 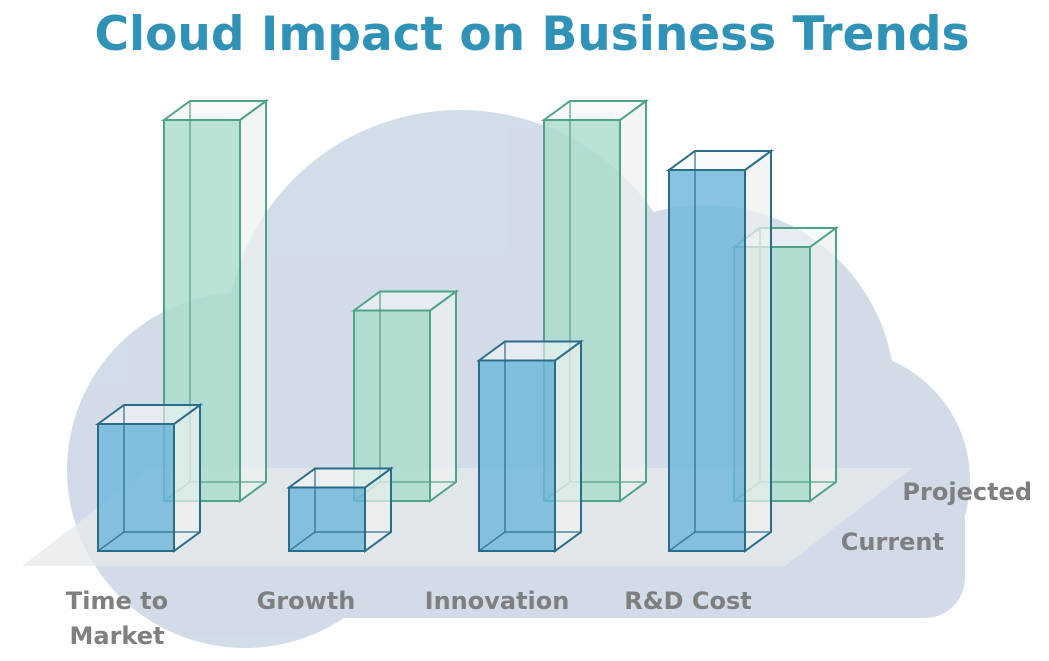 I want to click on category-label: Growth, so click(x=306, y=601).